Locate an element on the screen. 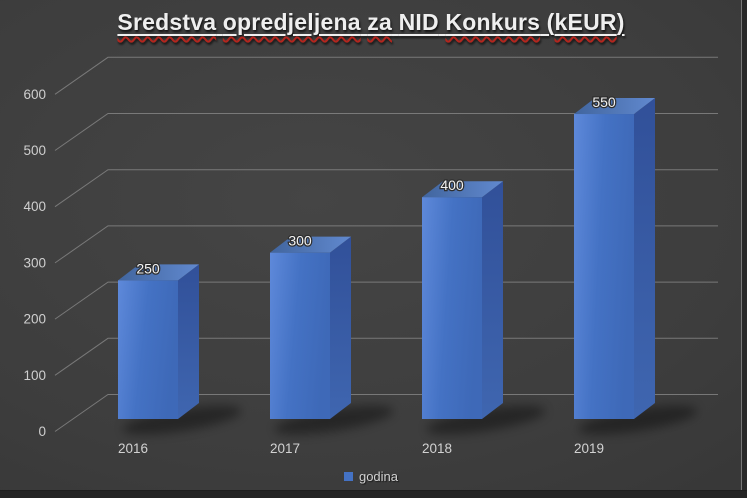  title-word-misspelled: Sredstva is located at coordinates (167, 22).